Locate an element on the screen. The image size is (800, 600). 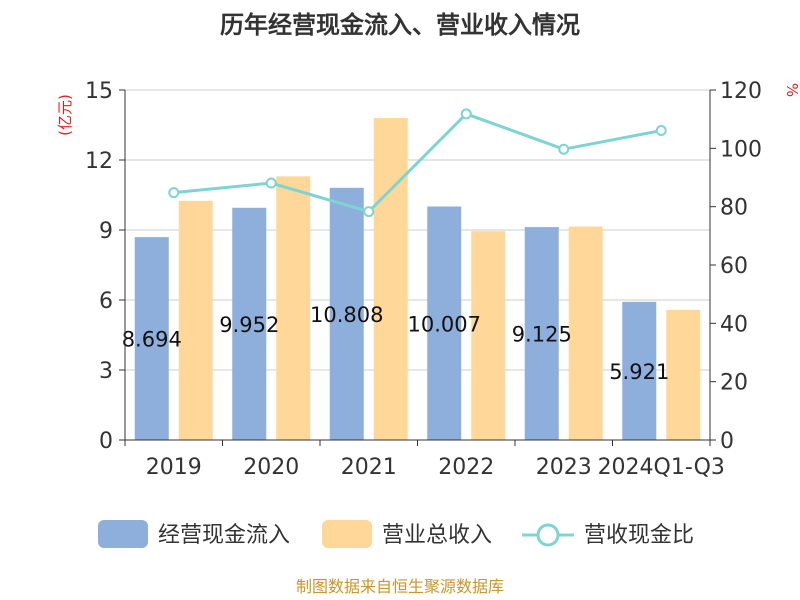
left-tick-label: 0 is located at coordinates (106, 441).